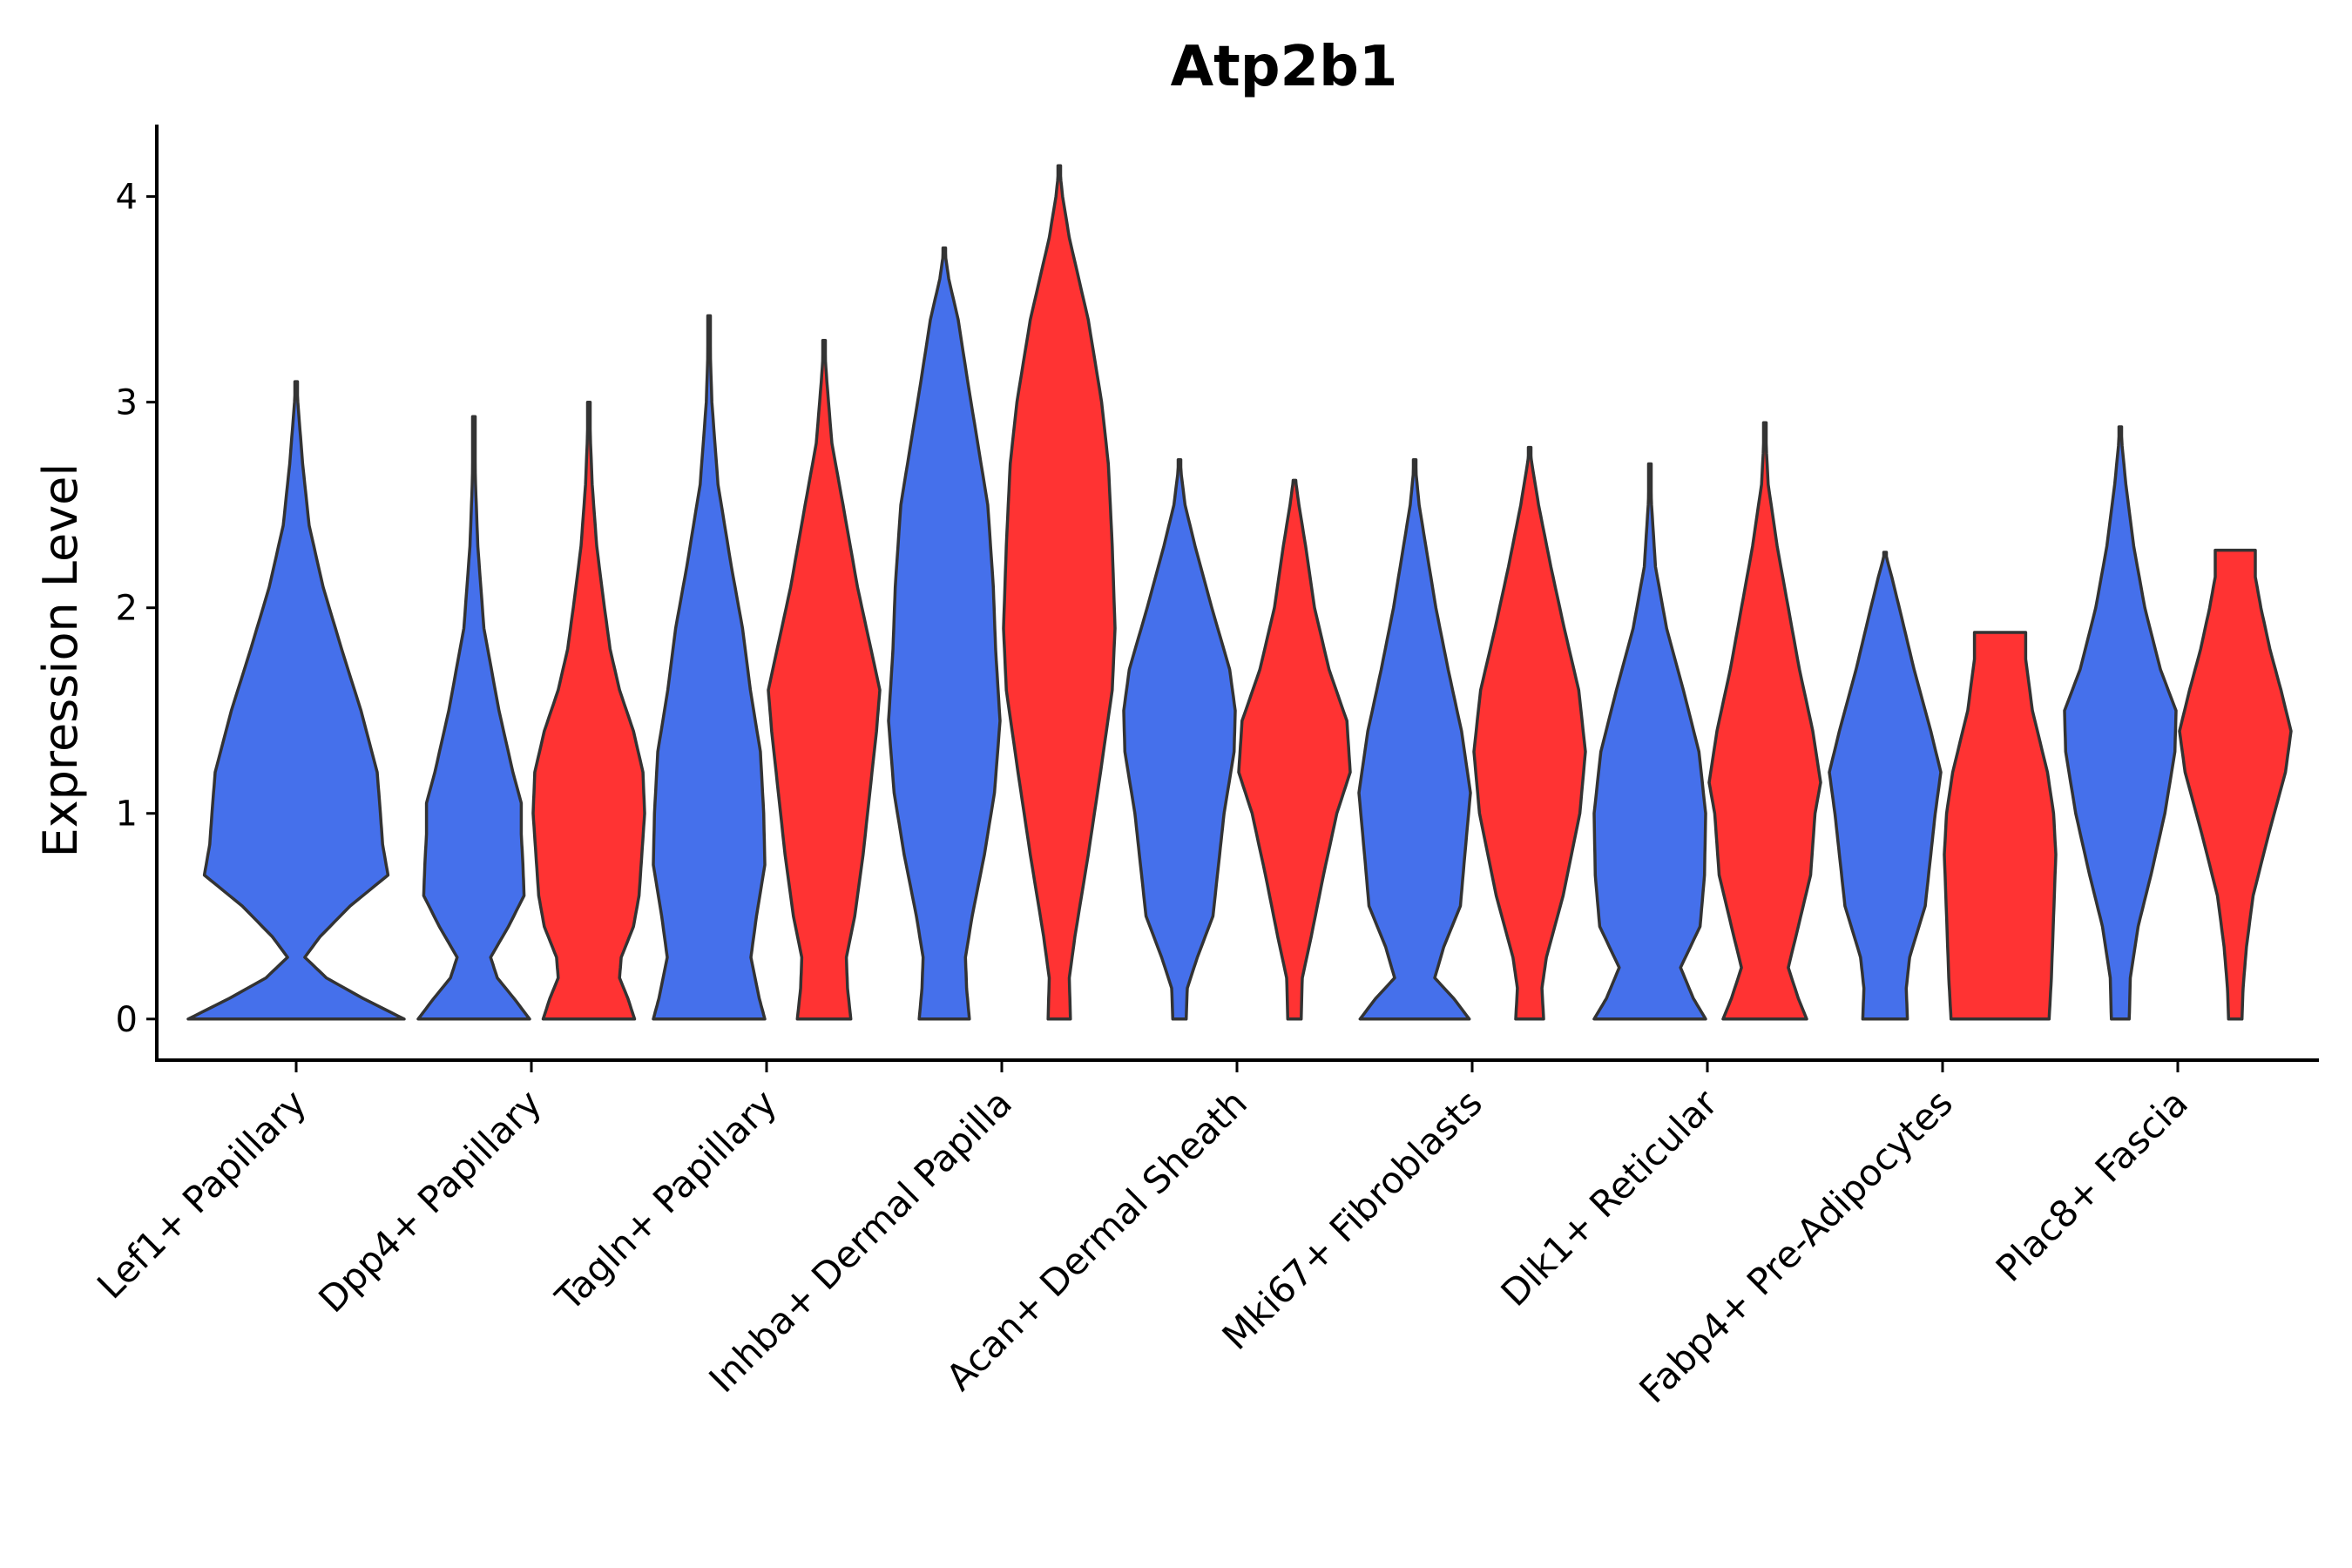  Describe the element at coordinates (2235, 785) in the screenshot. I see `violin-plac8-fascia-group-b` at that location.